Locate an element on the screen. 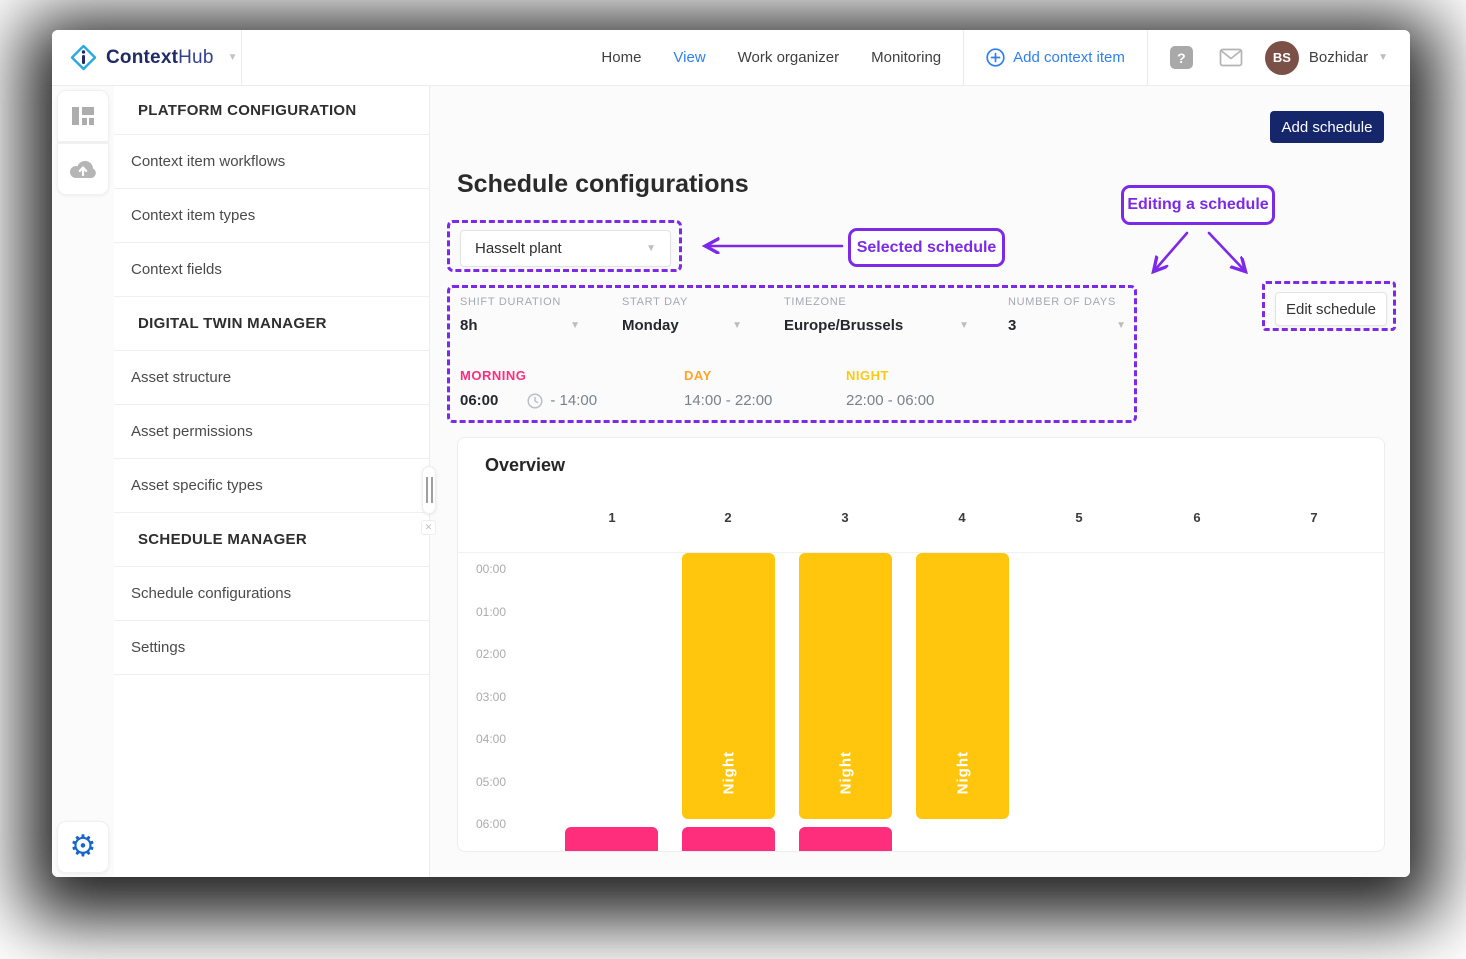 The width and height of the screenshot is (1466, 959). layout-icon is located at coordinates (83, 116).